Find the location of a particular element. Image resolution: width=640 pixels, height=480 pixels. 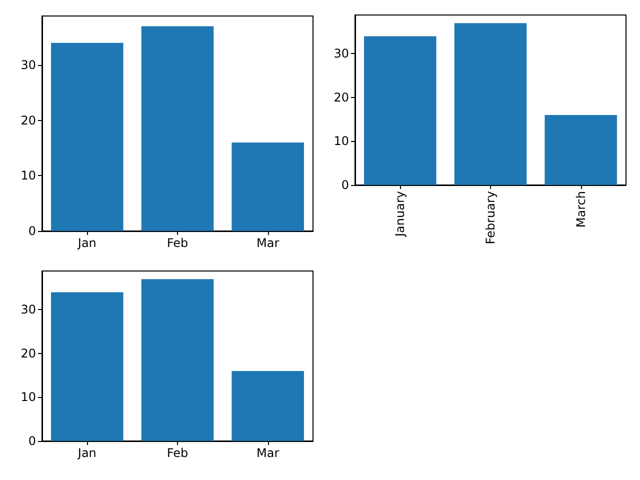

x-tick-label: January is located at coordinates (400, 214).